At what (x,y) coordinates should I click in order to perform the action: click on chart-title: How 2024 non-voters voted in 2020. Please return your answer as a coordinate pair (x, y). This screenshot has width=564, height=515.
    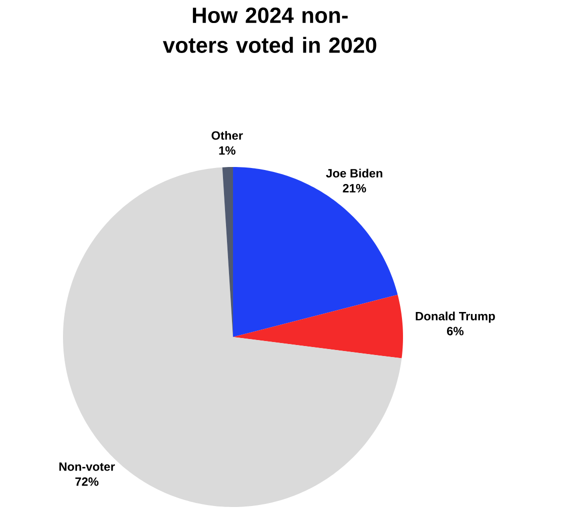
    Looking at the image, I should click on (269, 30).